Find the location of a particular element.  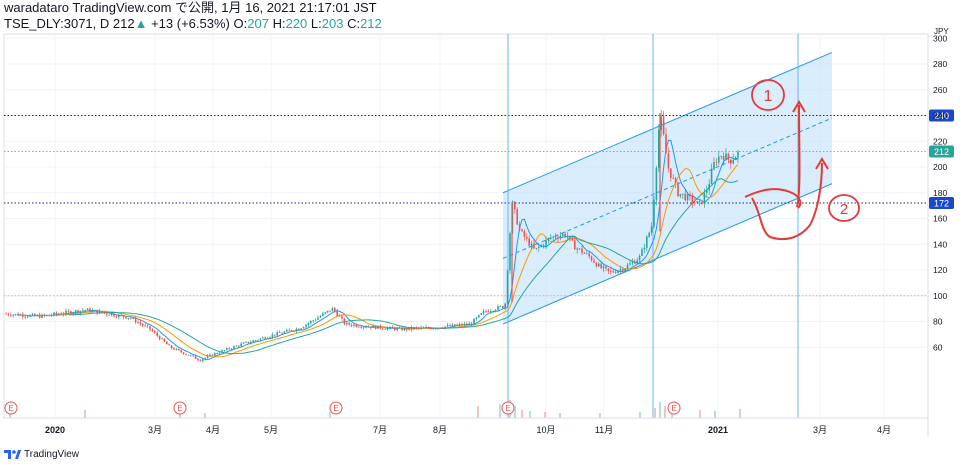

level-tag-text-172: 172 is located at coordinates (941, 204).